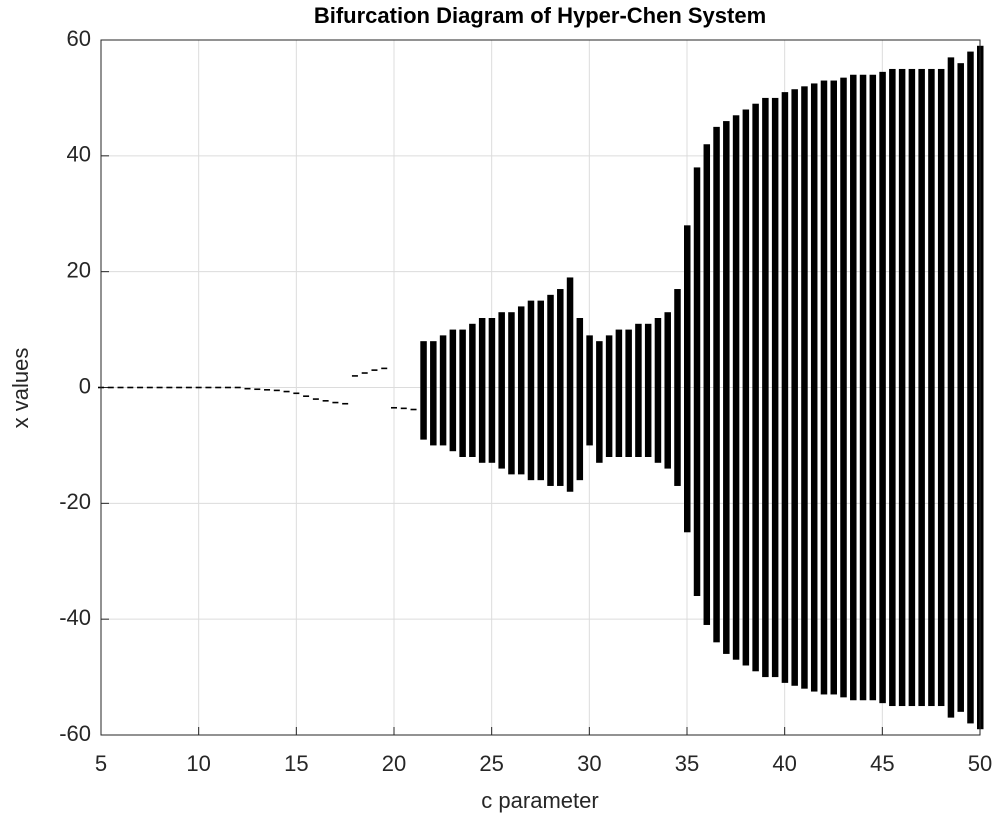  I want to click on y-tick-label: 0, so click(85, 385).